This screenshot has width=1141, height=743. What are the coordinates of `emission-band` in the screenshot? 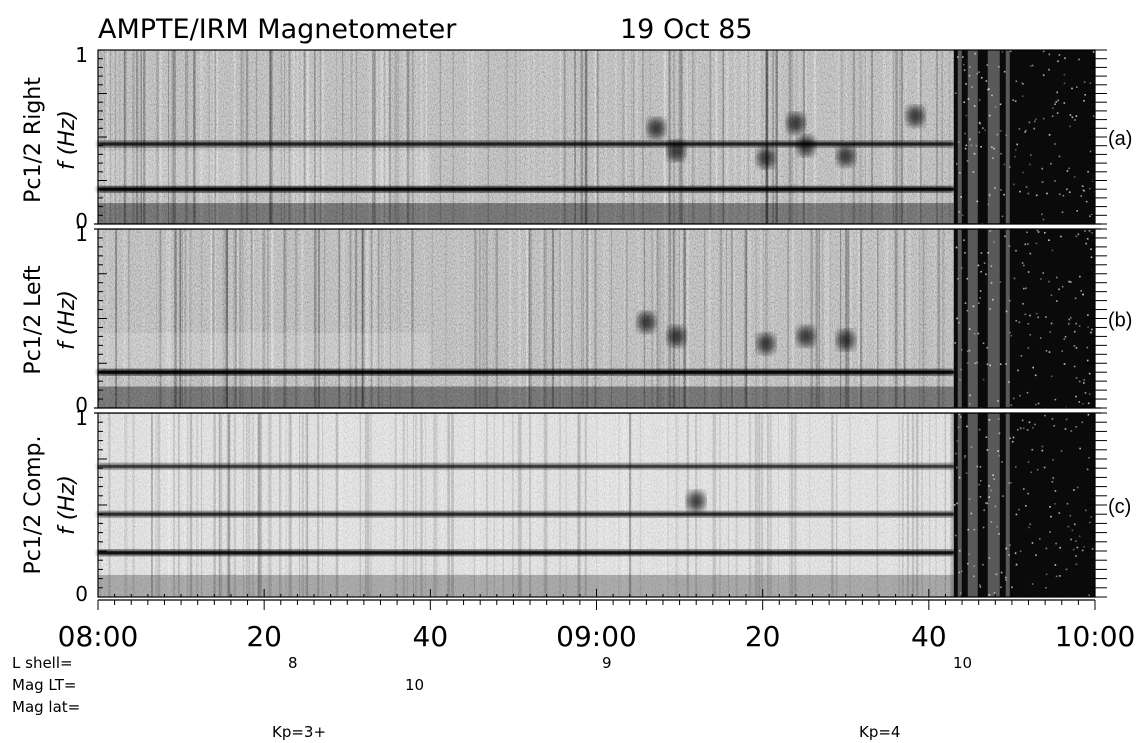 It's located at (526, 466).